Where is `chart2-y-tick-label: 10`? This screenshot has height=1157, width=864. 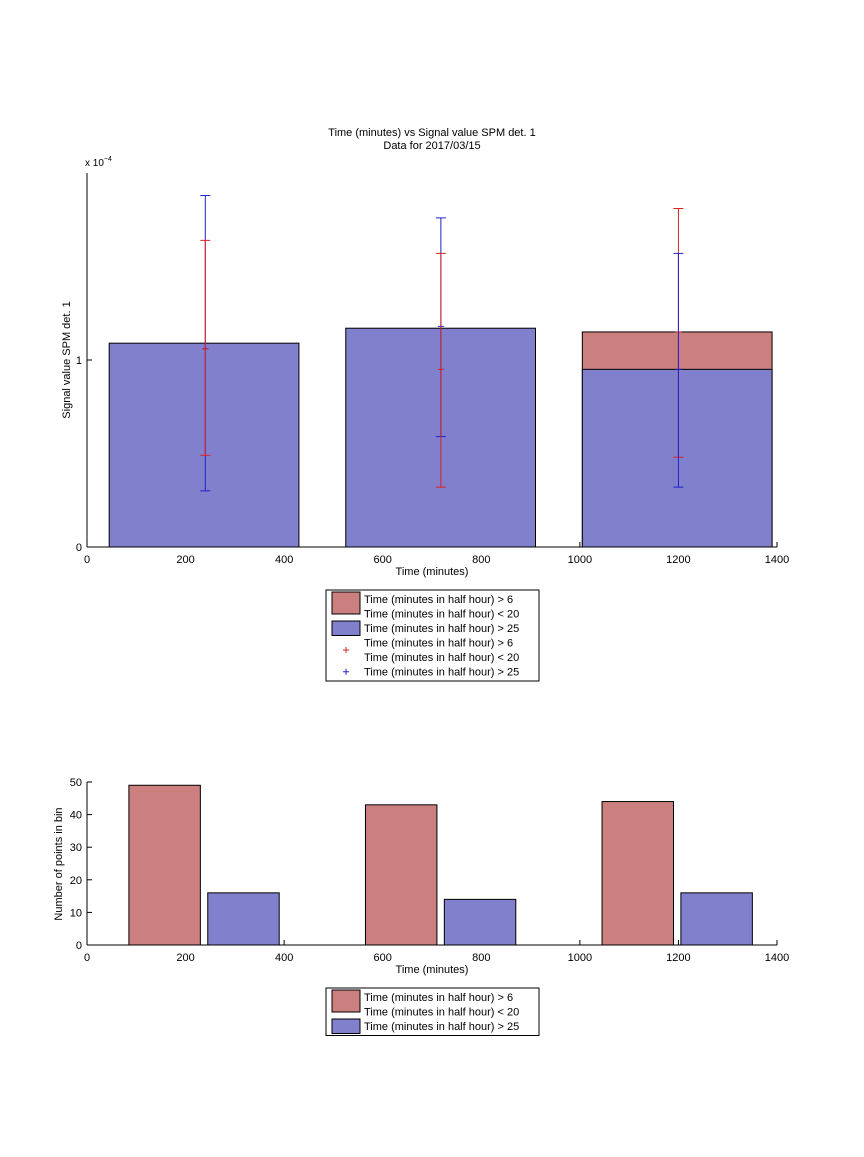
chart2-y-tick-label: 10 is located at coordinates (76, 913).